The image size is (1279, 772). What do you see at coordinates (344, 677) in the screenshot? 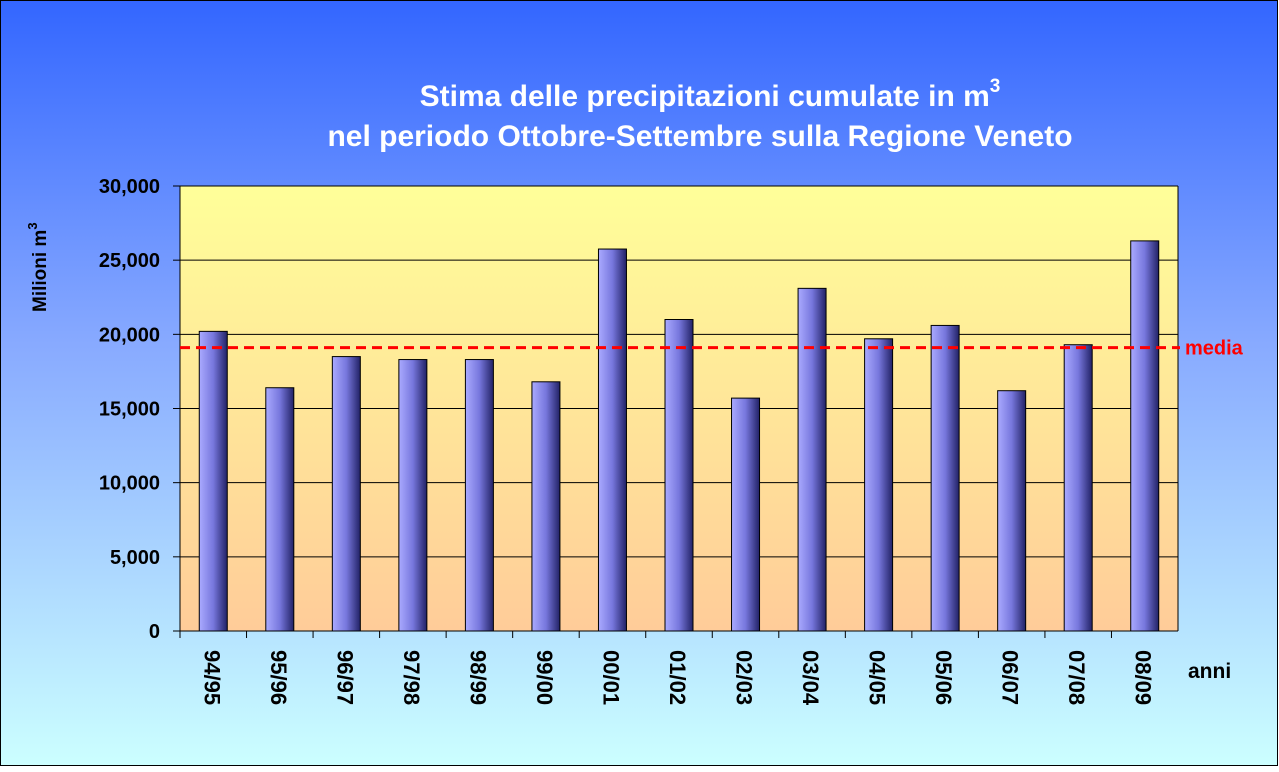
I see `x-tick-label: 96/97` at bounding box center [344, 677].